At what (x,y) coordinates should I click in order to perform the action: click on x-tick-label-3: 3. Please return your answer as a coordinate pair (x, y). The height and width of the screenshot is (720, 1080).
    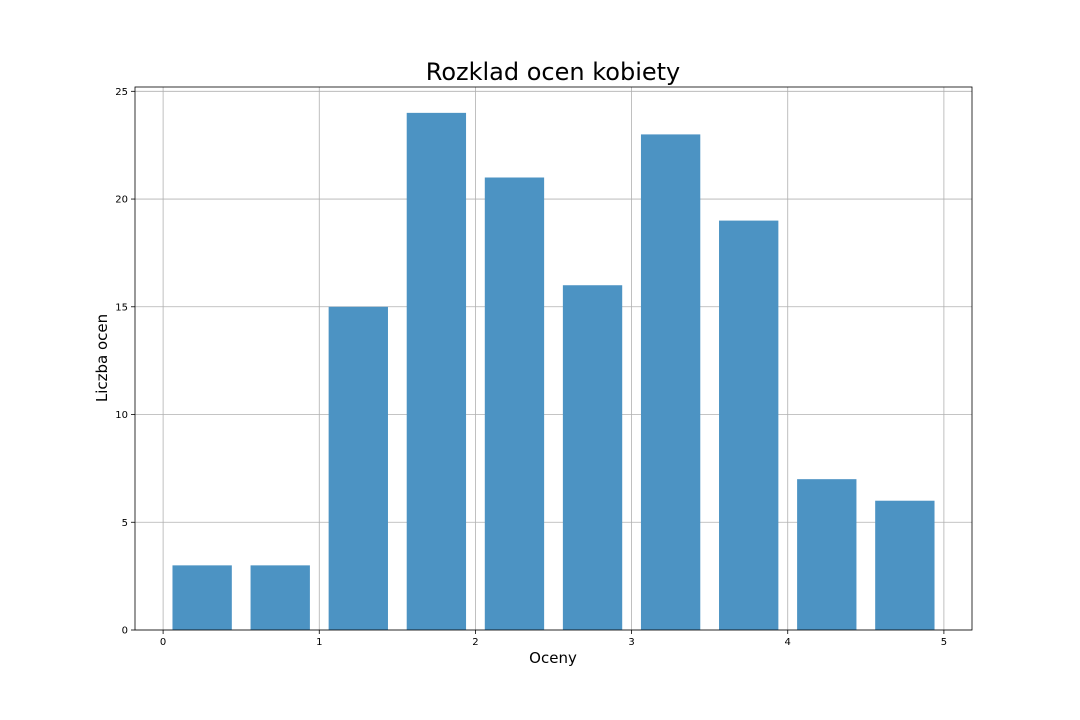
    Looking at the image, I should click on (631, 642).